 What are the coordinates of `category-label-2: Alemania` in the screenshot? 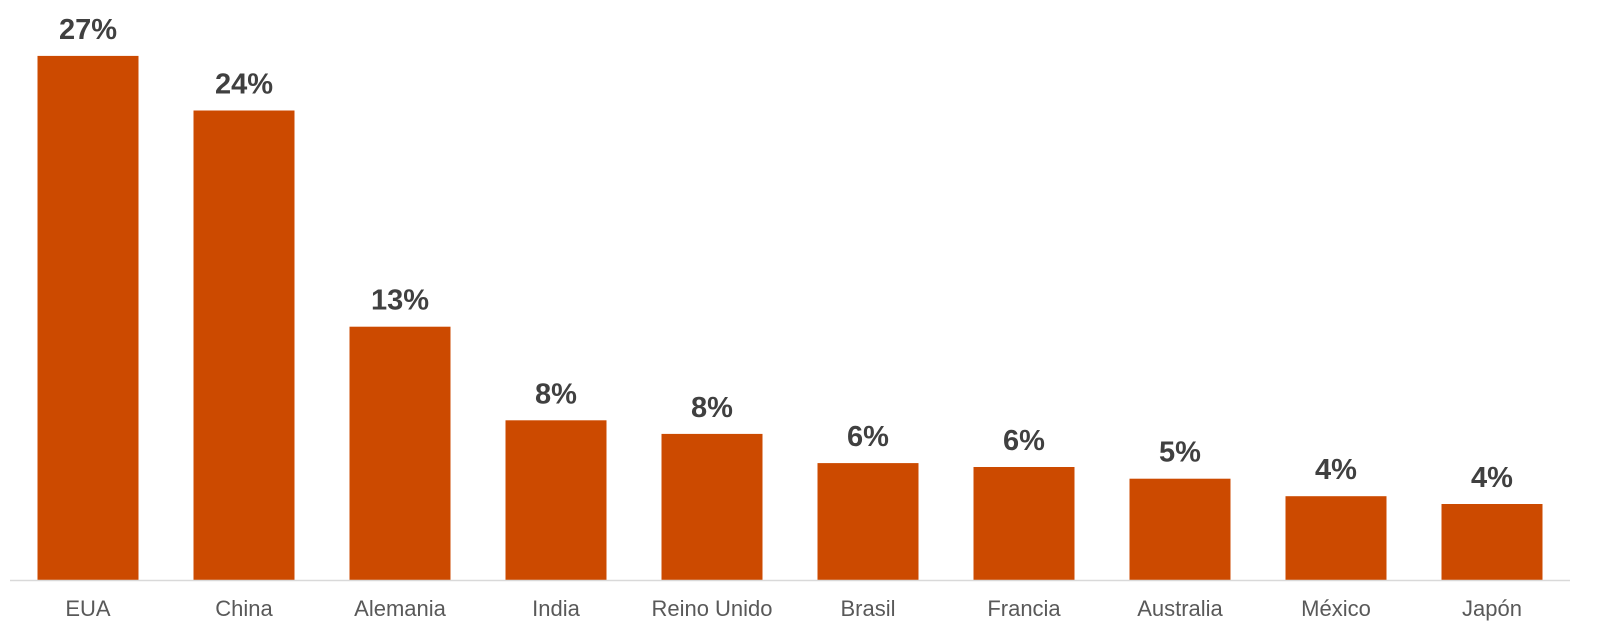 It's located at (400, 608).